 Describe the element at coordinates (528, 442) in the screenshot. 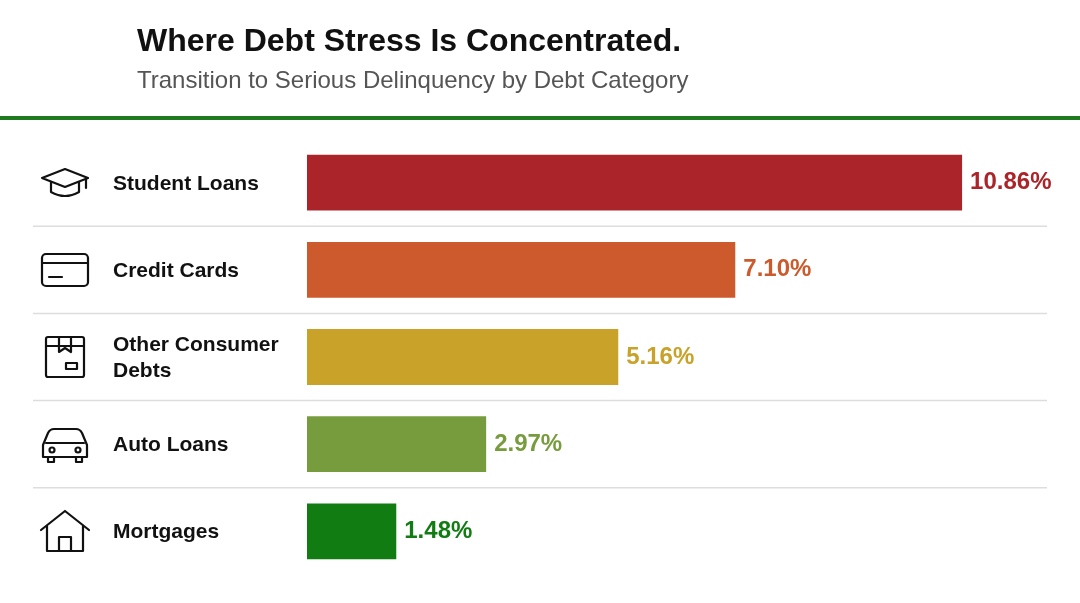

I see `data-label: 2.97%` at that location.